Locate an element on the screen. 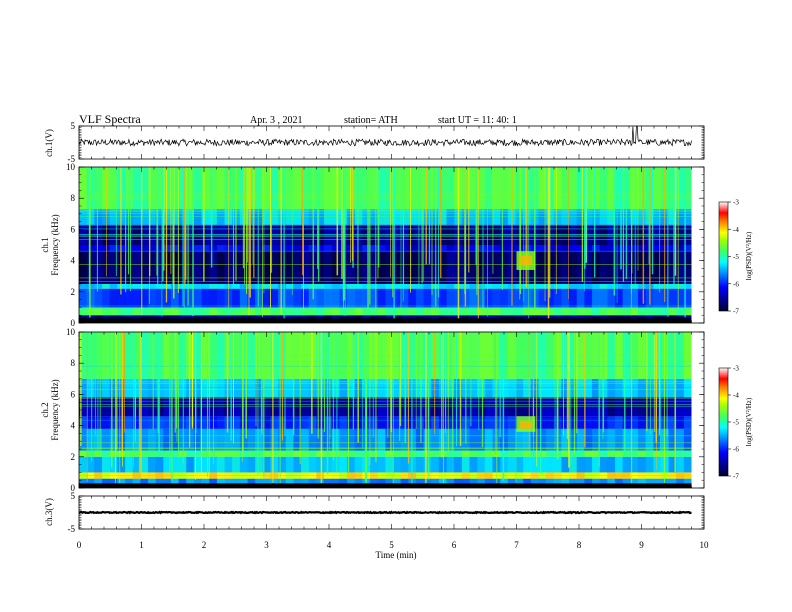 The image size is (792, 612). x-tick-label: 6 is located at coordinates (454, 545).